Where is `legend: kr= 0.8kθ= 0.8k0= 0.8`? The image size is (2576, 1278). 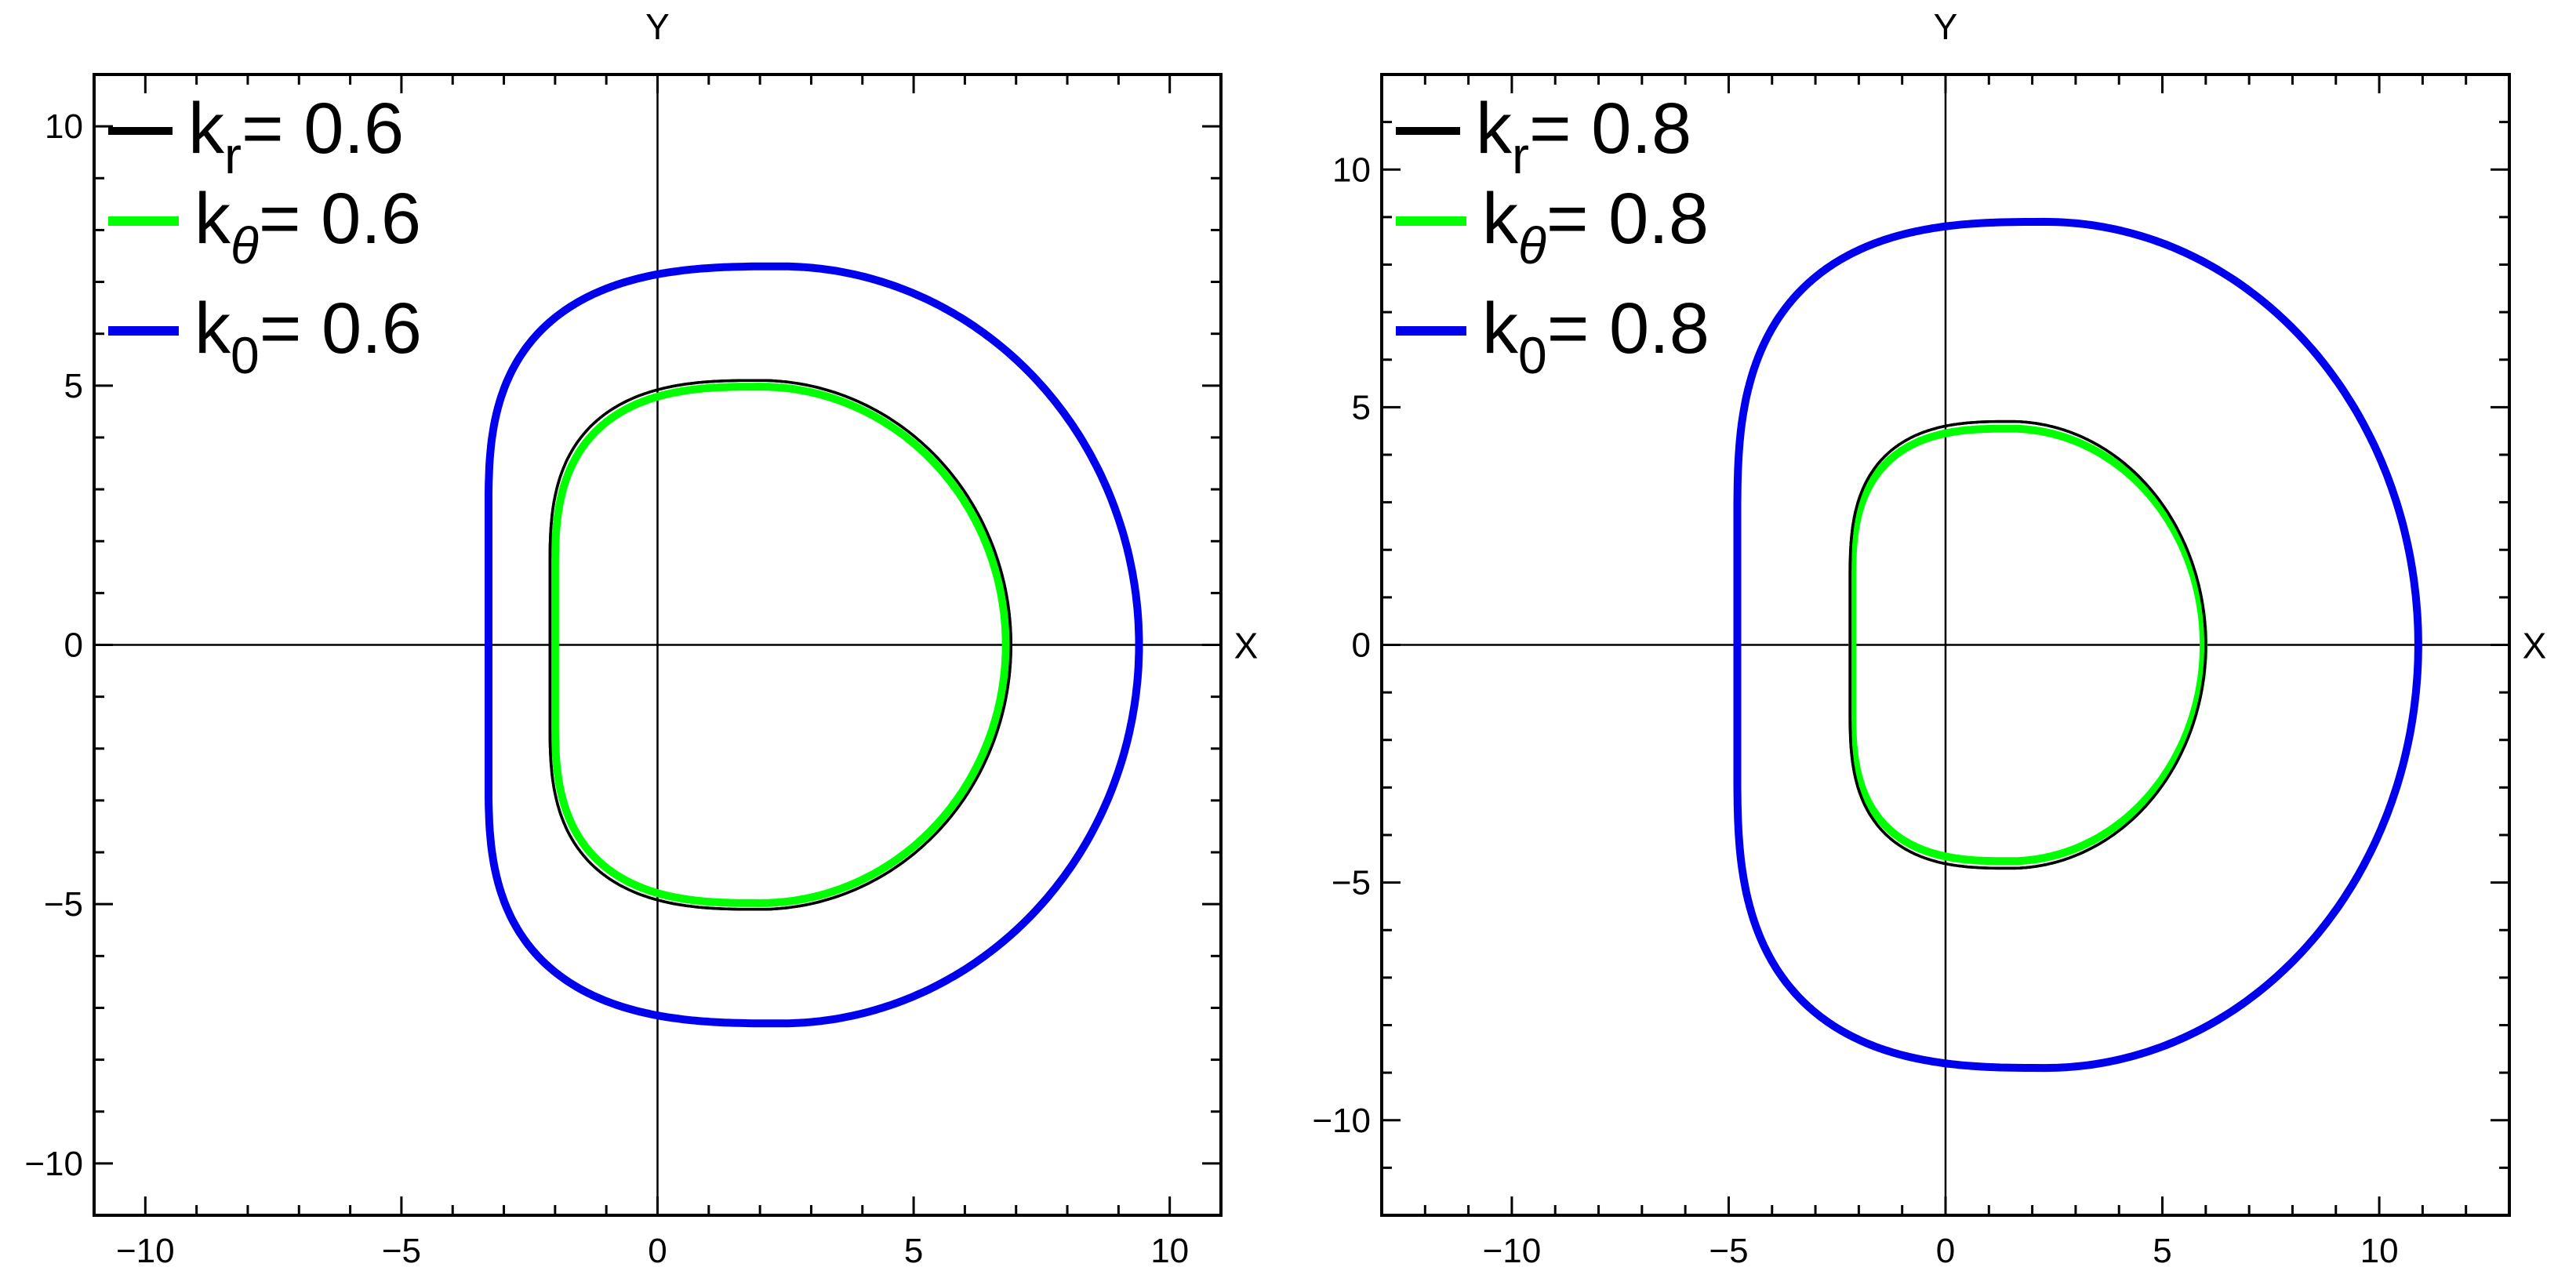
legend: kr= 0.8kθ= 0.8k0= 0.8 is located at coordinates (1552, 236).